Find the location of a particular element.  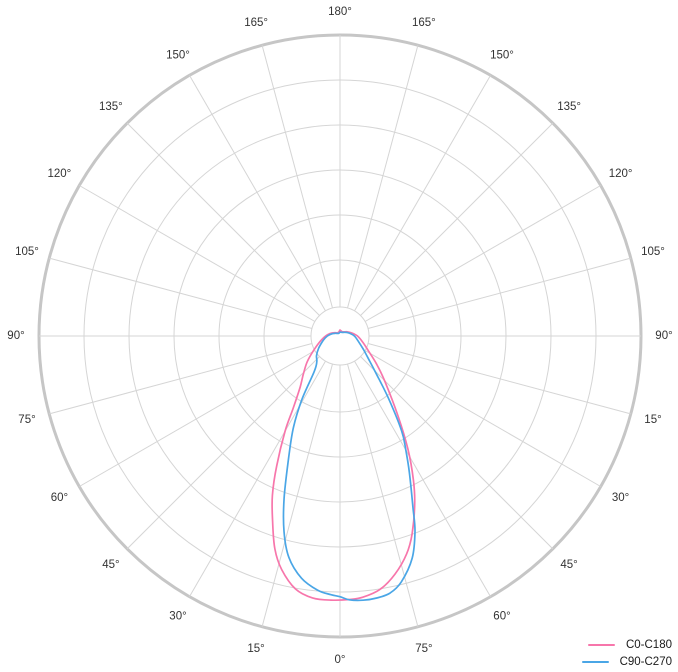

angle-label-180: 180° is located at coordinates (340, 12).